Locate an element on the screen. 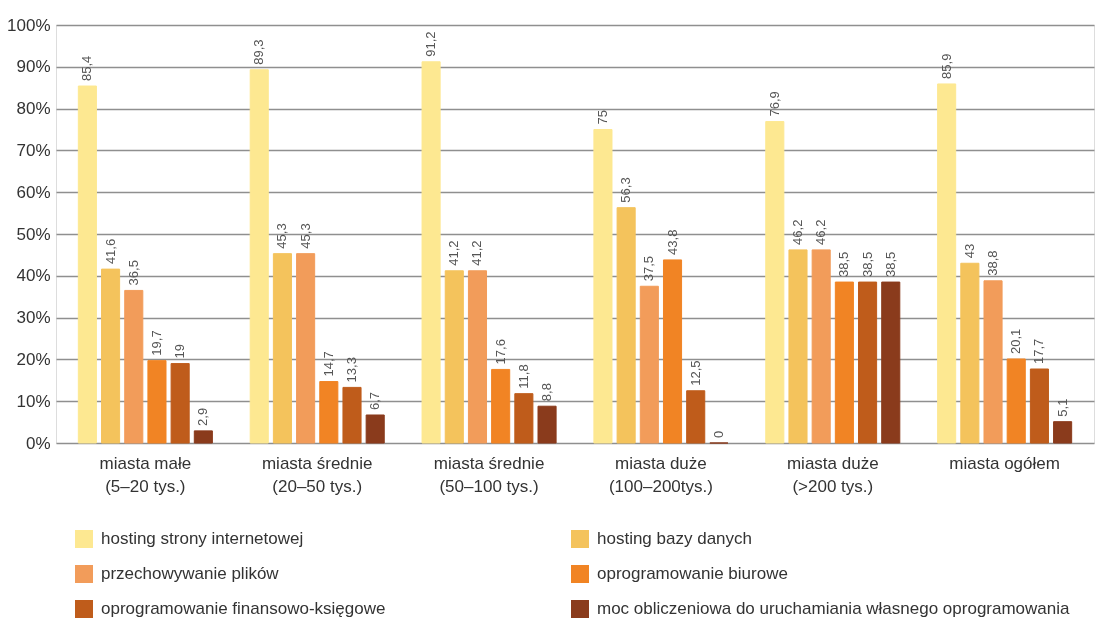 The width and height of the screenshot is (1110, 626). data-label: 85,4 is located at coordinates (87, 68).